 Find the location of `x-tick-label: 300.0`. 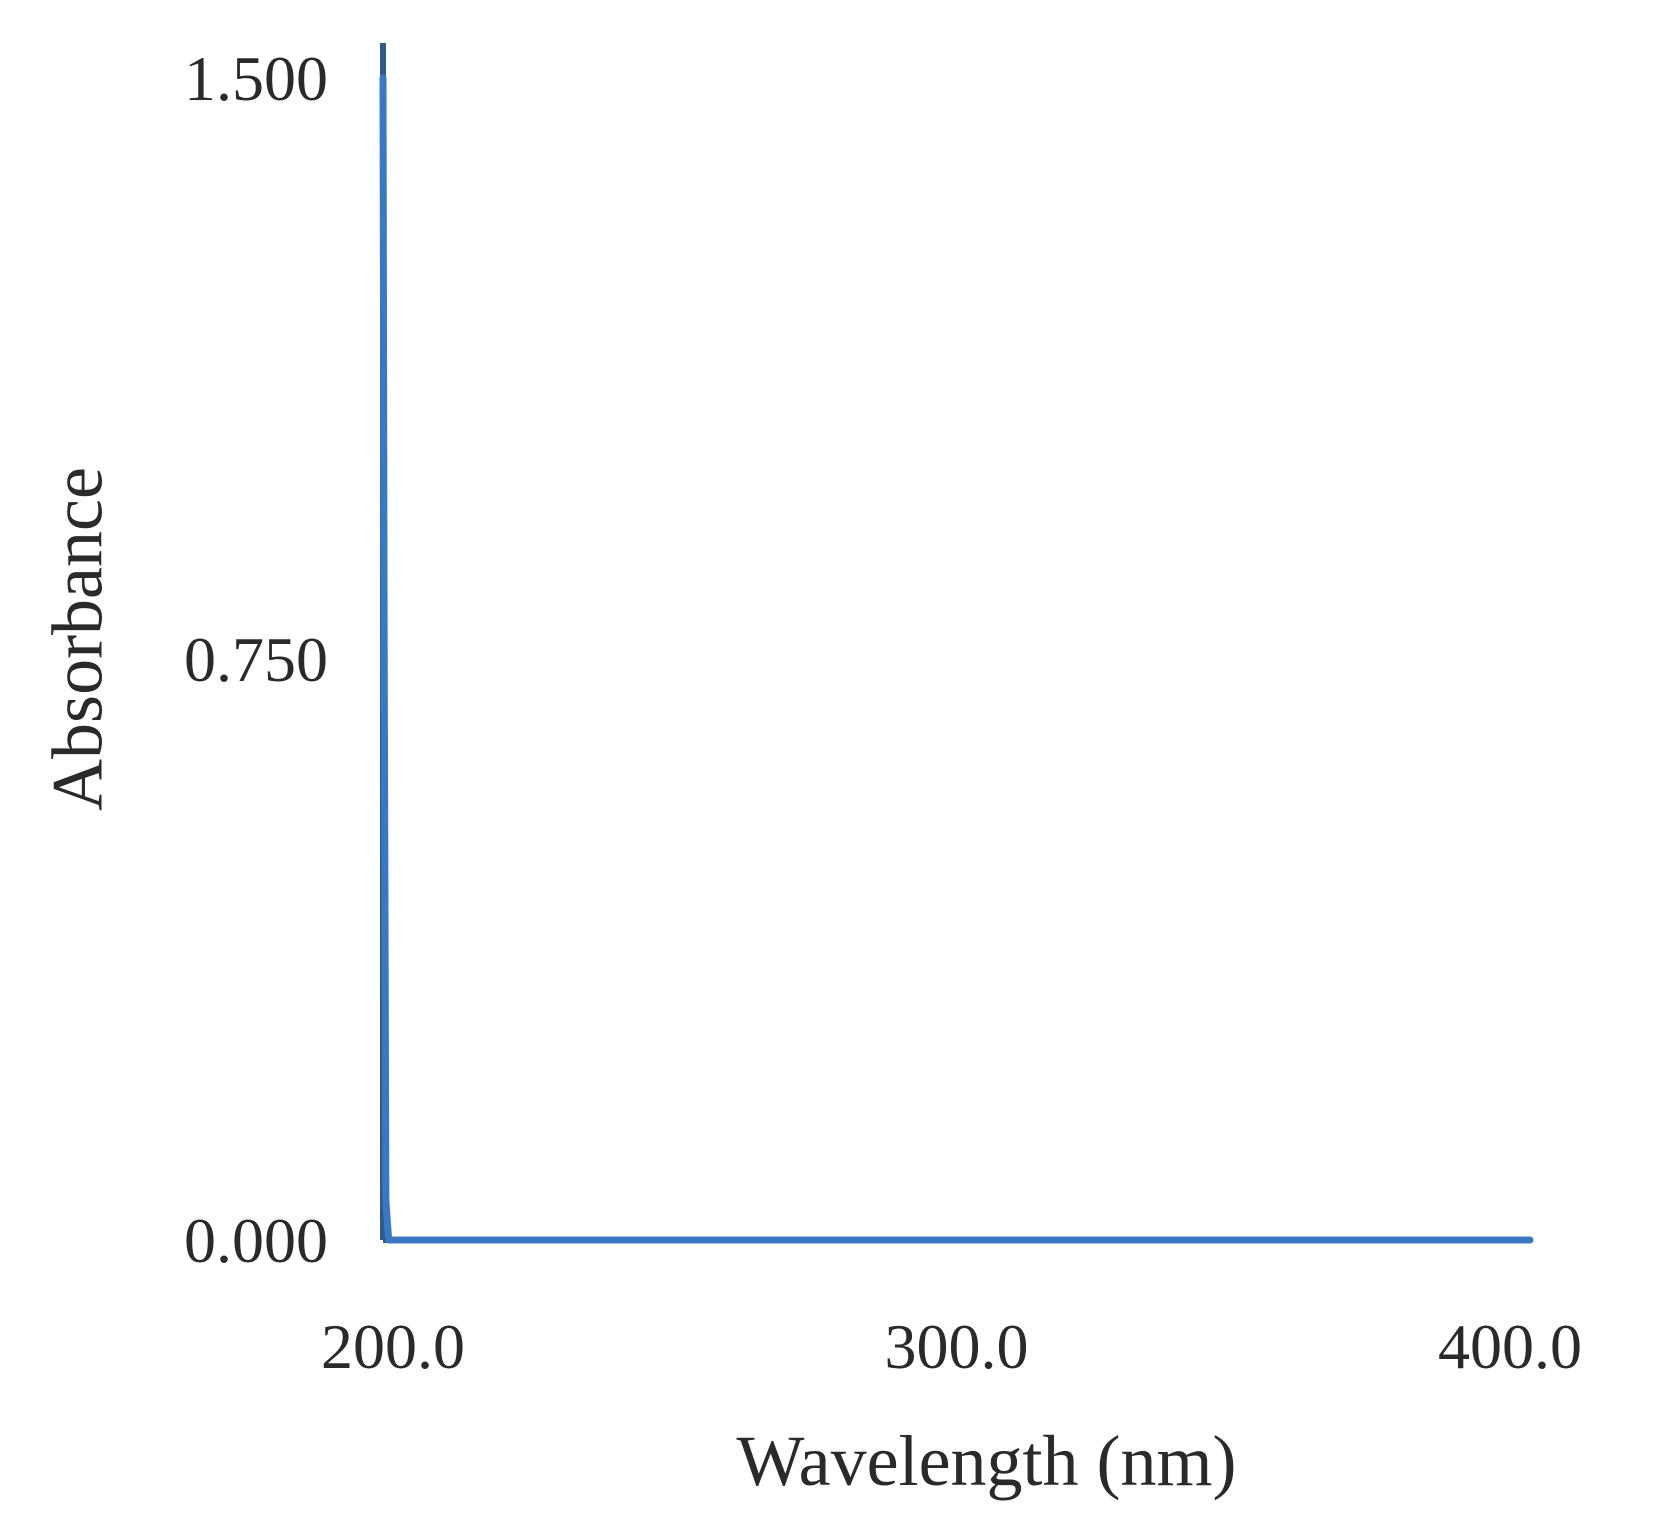

x-tick-label: 300.0 is located at coordinates (957, 1346).